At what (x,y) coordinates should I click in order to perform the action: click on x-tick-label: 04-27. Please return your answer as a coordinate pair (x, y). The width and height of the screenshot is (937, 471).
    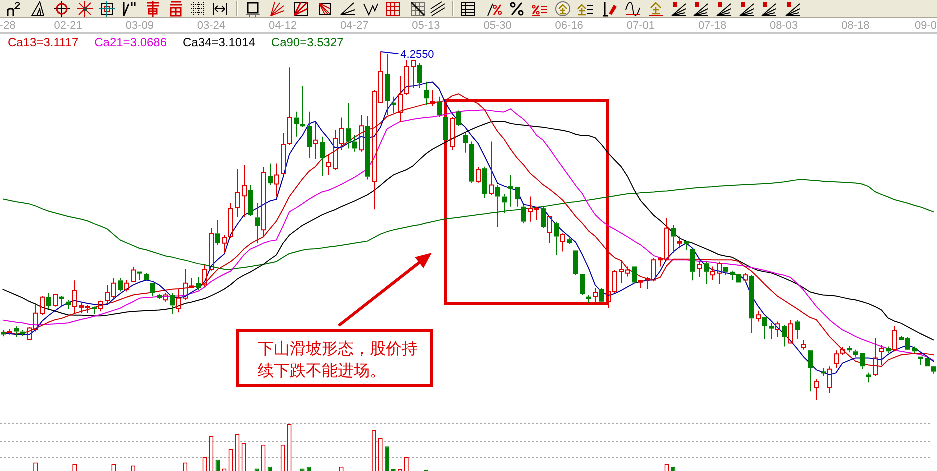
    Looking at the image, I should click on (354, 26).